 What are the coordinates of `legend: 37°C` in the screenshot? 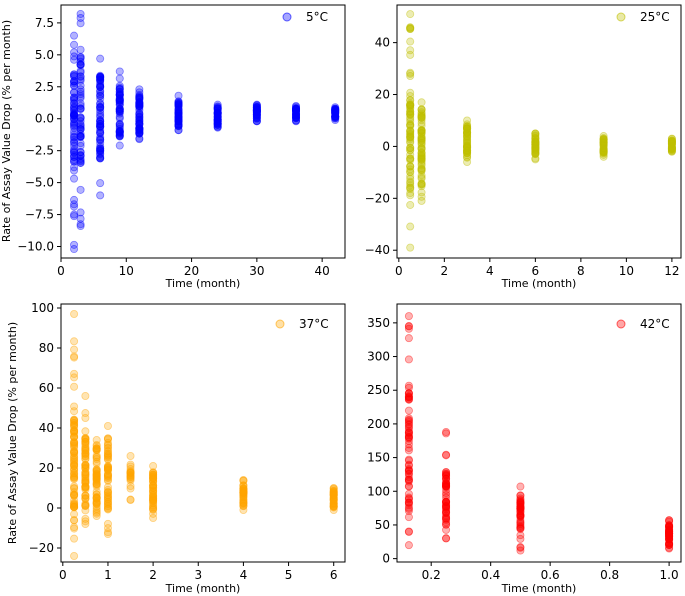 It's located at (302, 324).